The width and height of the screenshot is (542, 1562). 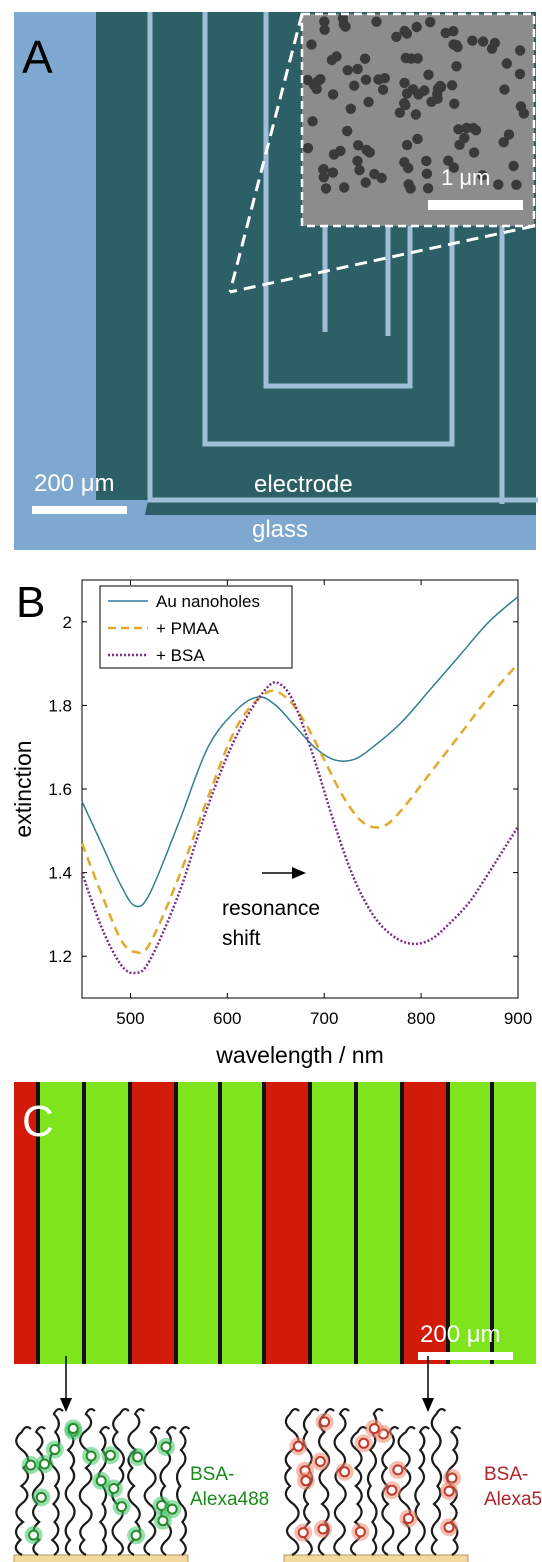 What do you see at coordinates (60, 873) in the screenshot?
I see `y-tick-label: 1.4` at bounding box center [60, 873].